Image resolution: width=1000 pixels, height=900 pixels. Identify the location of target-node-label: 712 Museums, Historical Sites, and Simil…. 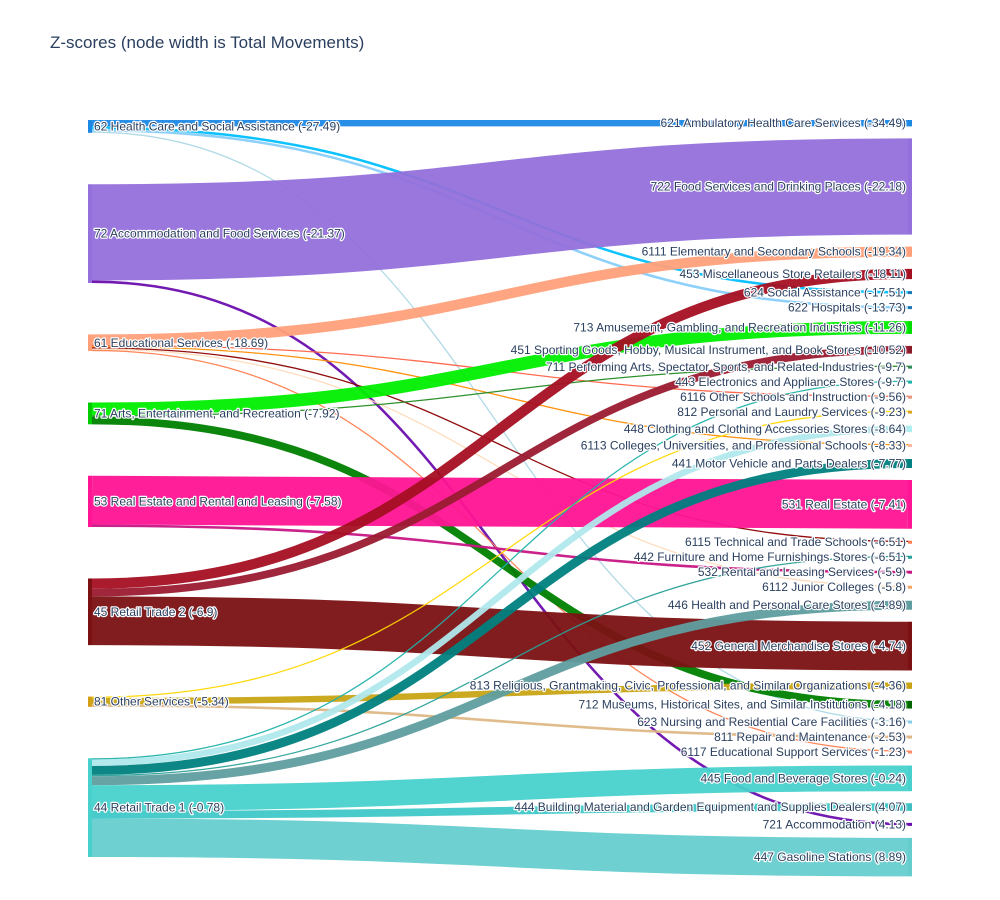
(742, 705).